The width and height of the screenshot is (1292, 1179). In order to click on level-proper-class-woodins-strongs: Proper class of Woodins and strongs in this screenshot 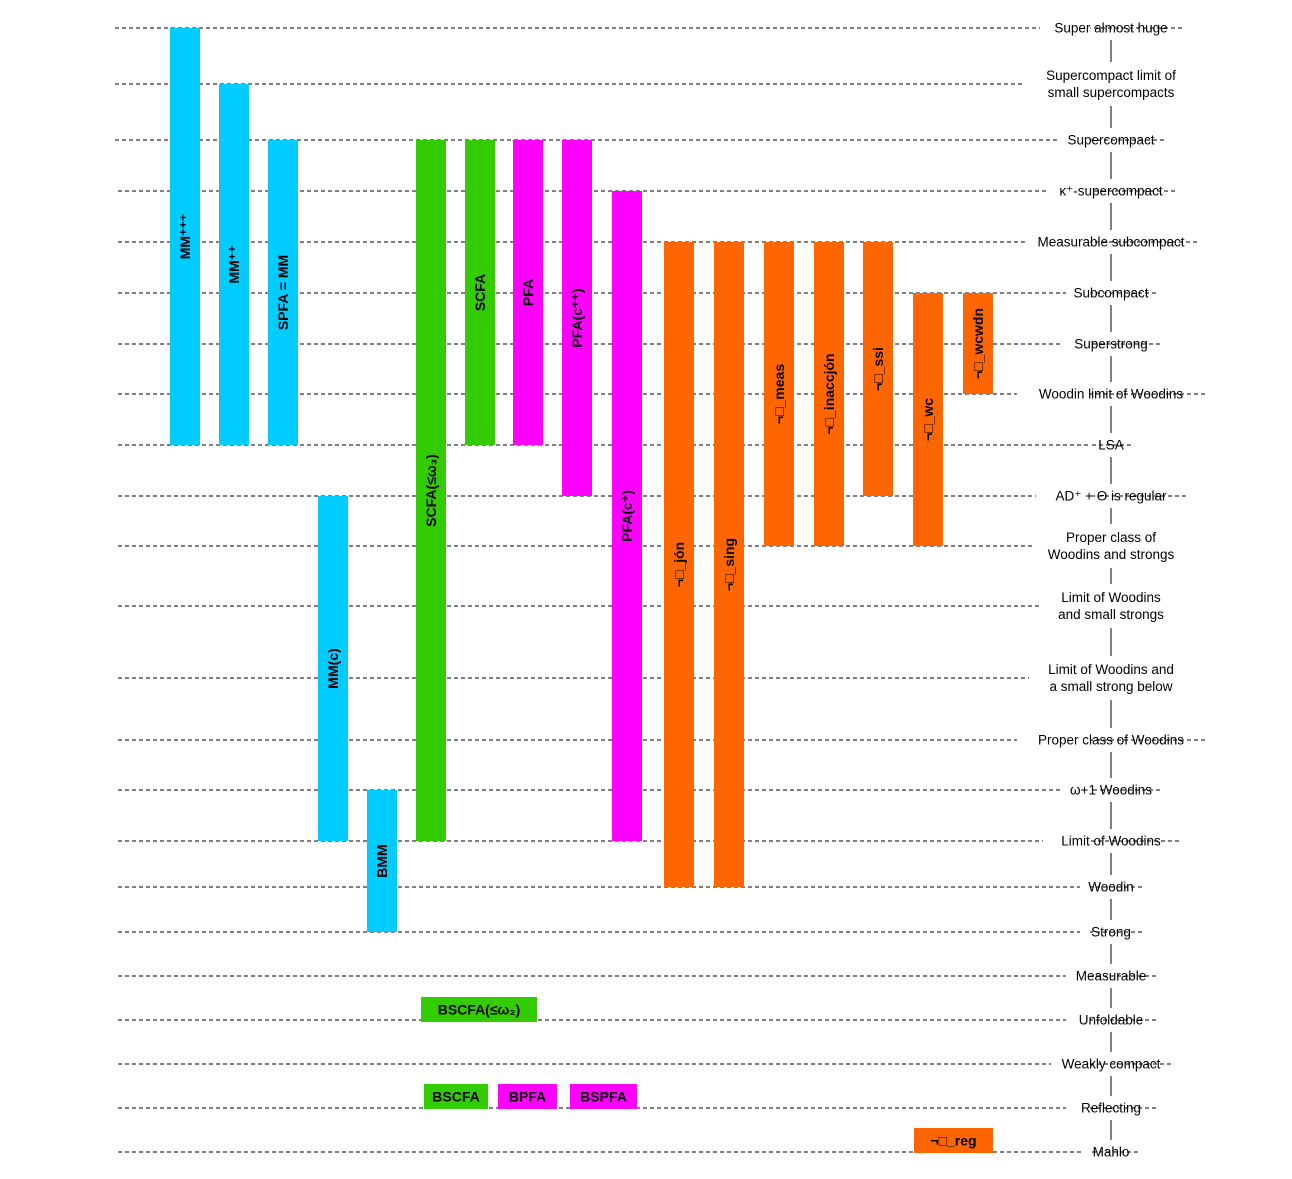, I will do `click(646, 546)`.